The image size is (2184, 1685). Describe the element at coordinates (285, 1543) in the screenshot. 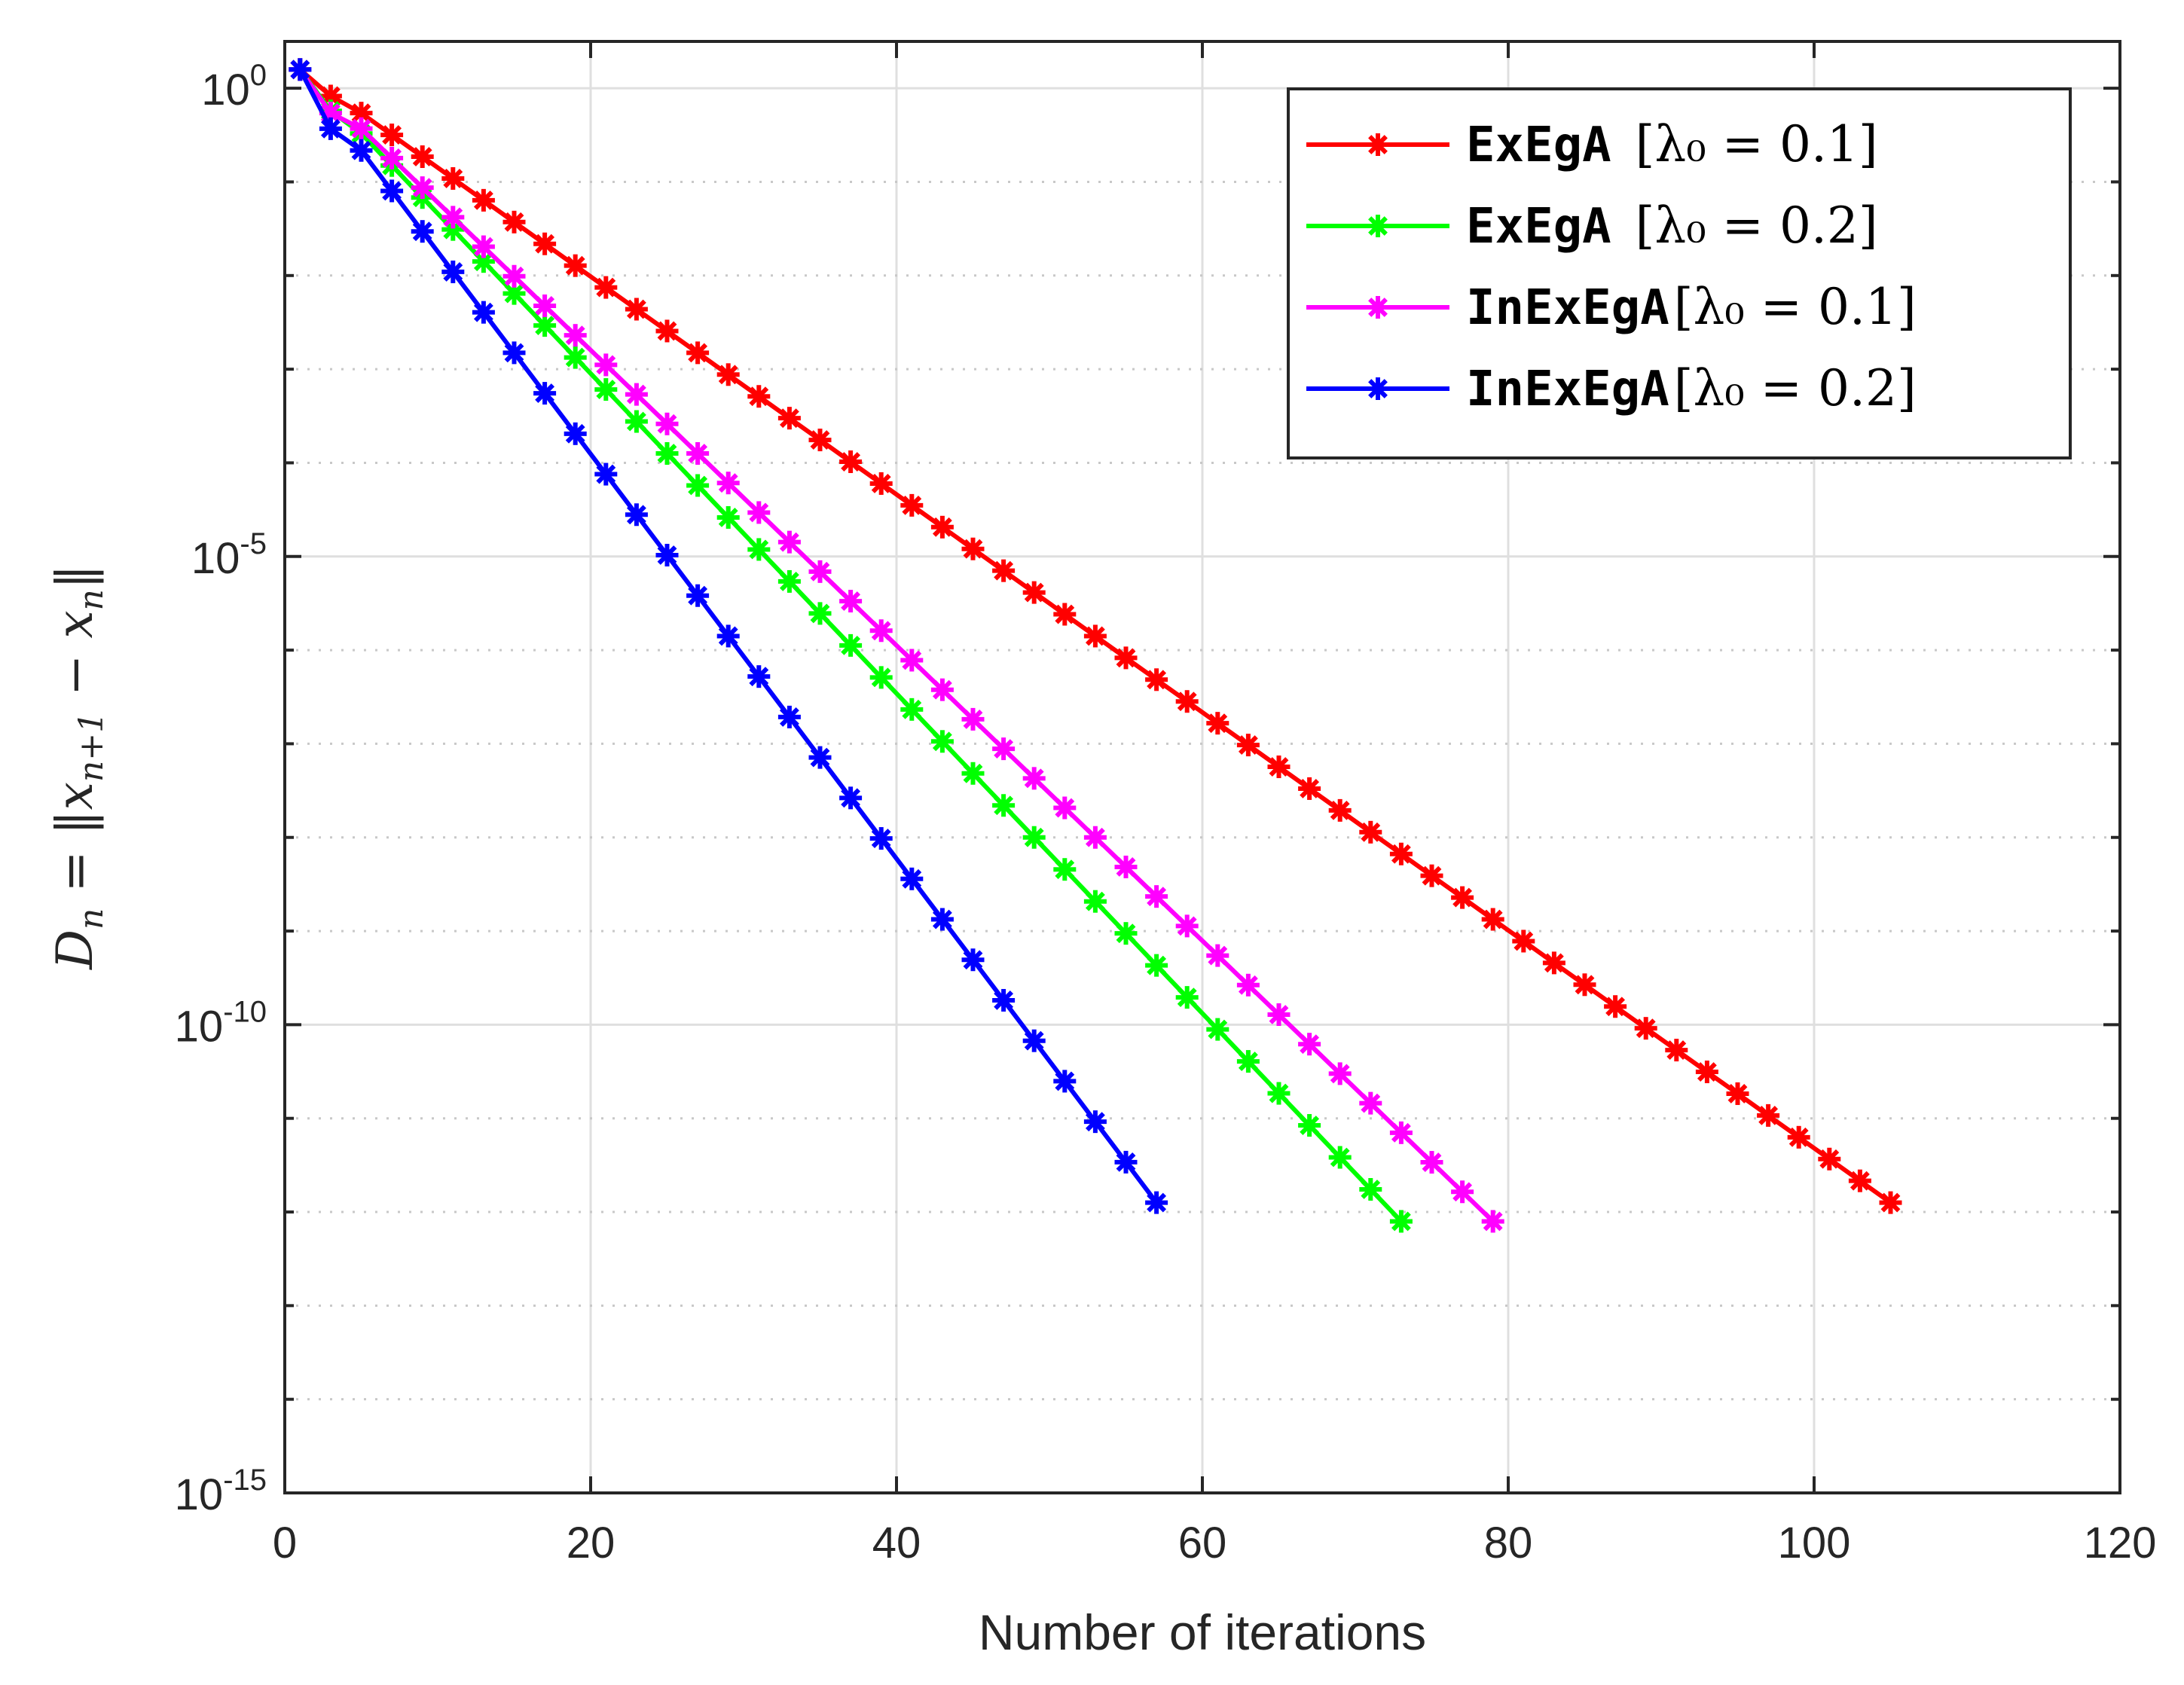

I see `x-tick-label: 0` at that location.